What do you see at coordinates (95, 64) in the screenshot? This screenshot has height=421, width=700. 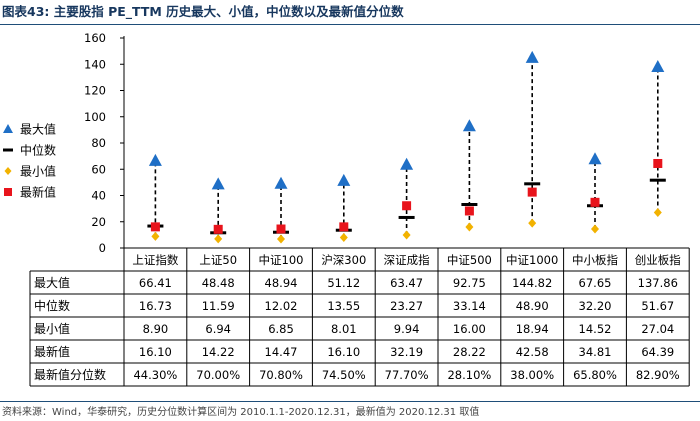 I see `y-tick-label: 140` at bounding box center [95, 64].